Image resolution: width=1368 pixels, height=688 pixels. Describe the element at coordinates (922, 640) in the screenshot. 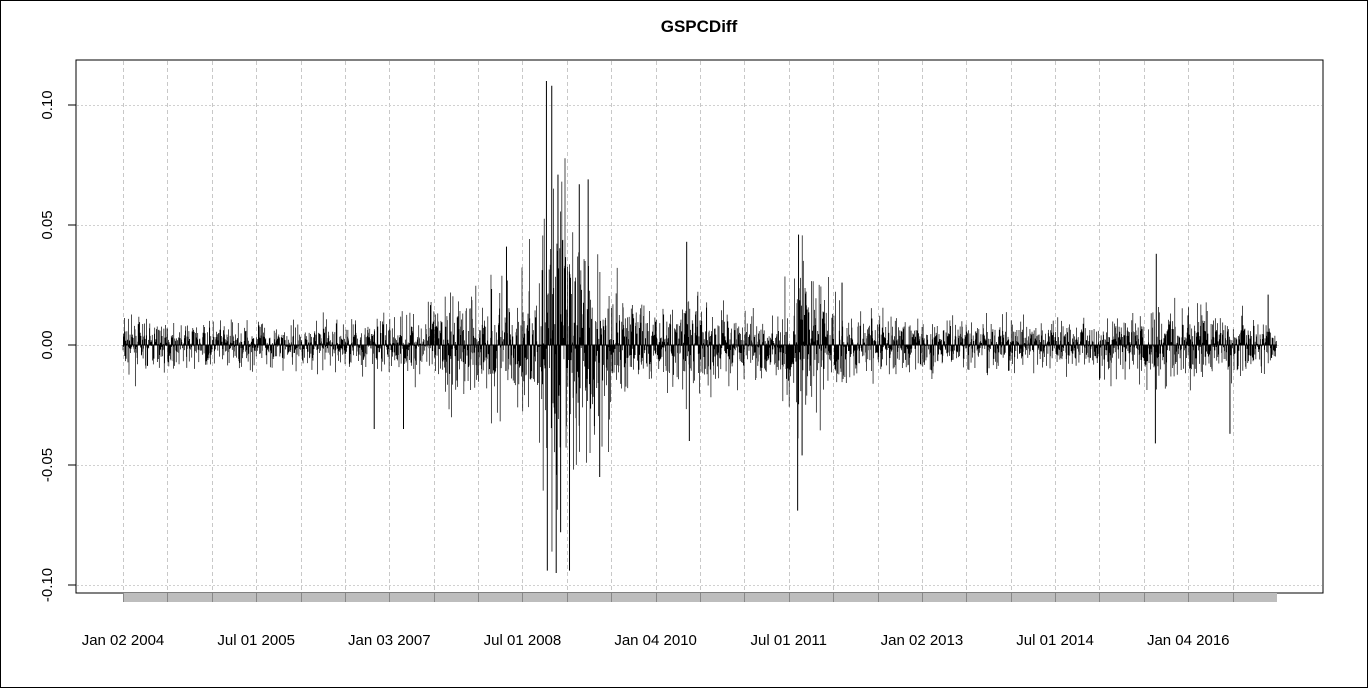

I see `x-tick-label: Jan 02 2013` at that location.